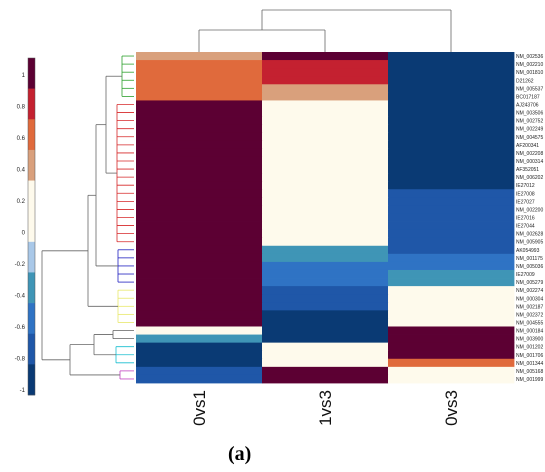  What do you see at coordinates (525, 227) in the screenshot?
I see `row-label: IE27044` at bounding box center [525, 227].